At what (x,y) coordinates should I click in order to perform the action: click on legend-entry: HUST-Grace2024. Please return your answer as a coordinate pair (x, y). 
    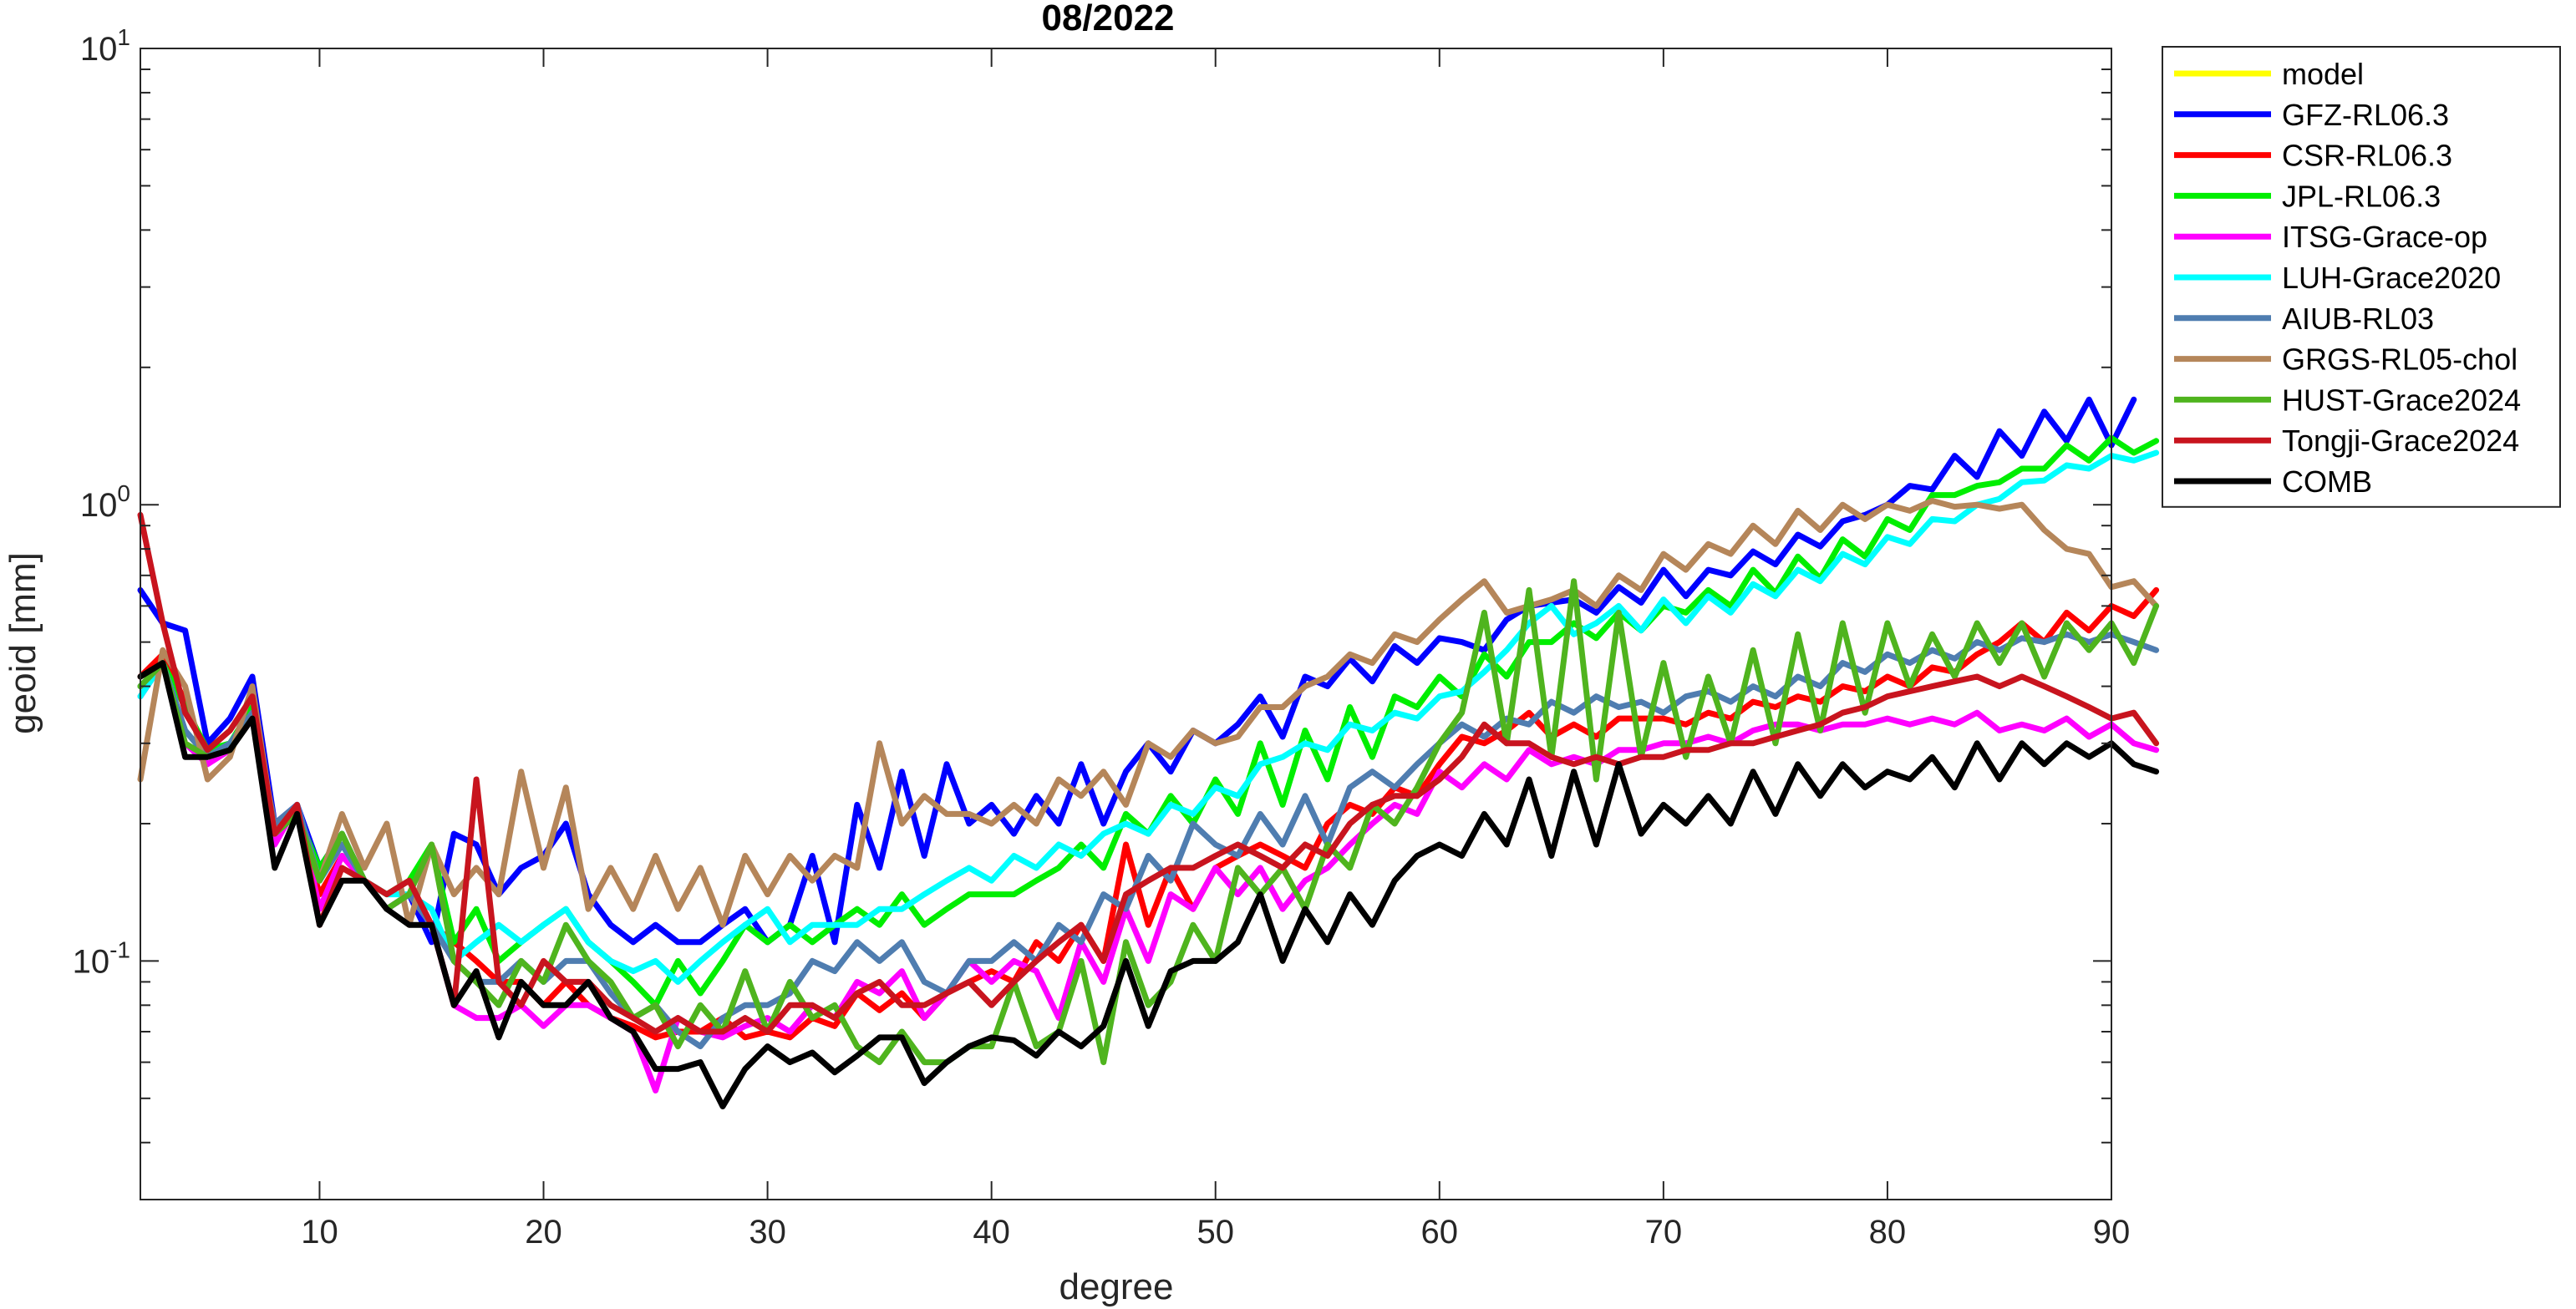
    Looking at the image, I should click on (2401, 400).